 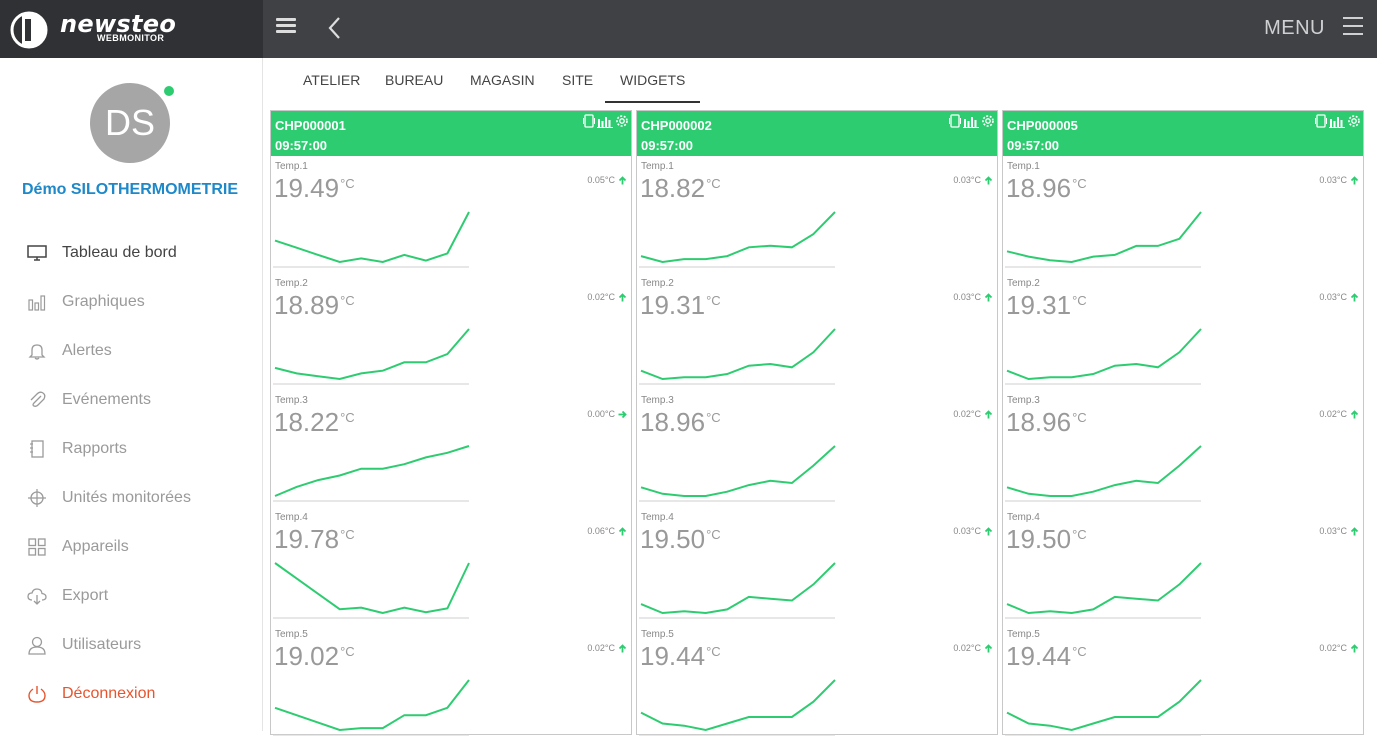 What do you see at coordinates (129, 189) in the screenshot?
I see `account-name: Démo SILOTHERMOMETRIE` at bounding box center [129, 189].